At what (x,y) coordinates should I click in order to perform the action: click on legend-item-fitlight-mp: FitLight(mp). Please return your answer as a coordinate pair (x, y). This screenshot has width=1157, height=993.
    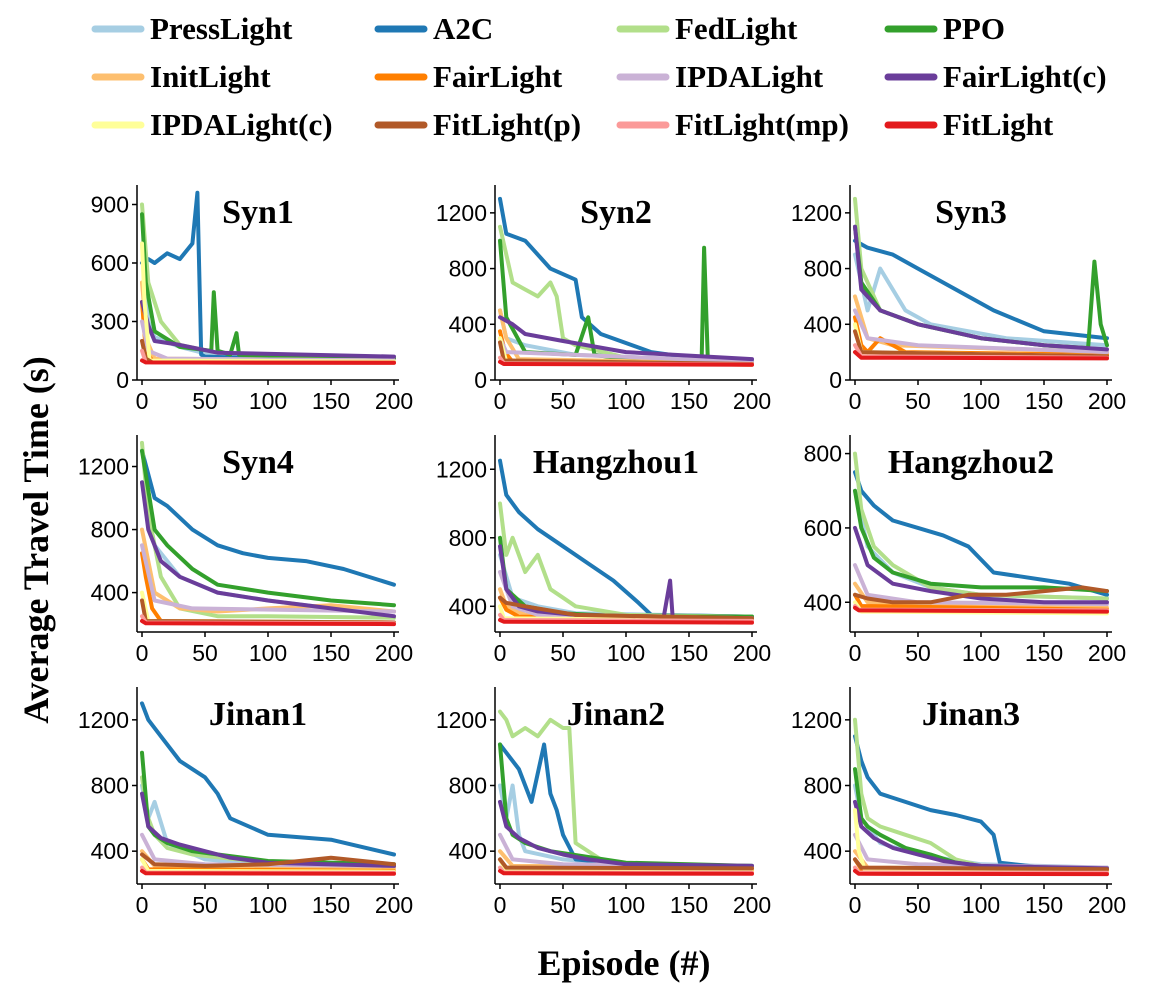
    Looking at the image, I should click on (732, 124).